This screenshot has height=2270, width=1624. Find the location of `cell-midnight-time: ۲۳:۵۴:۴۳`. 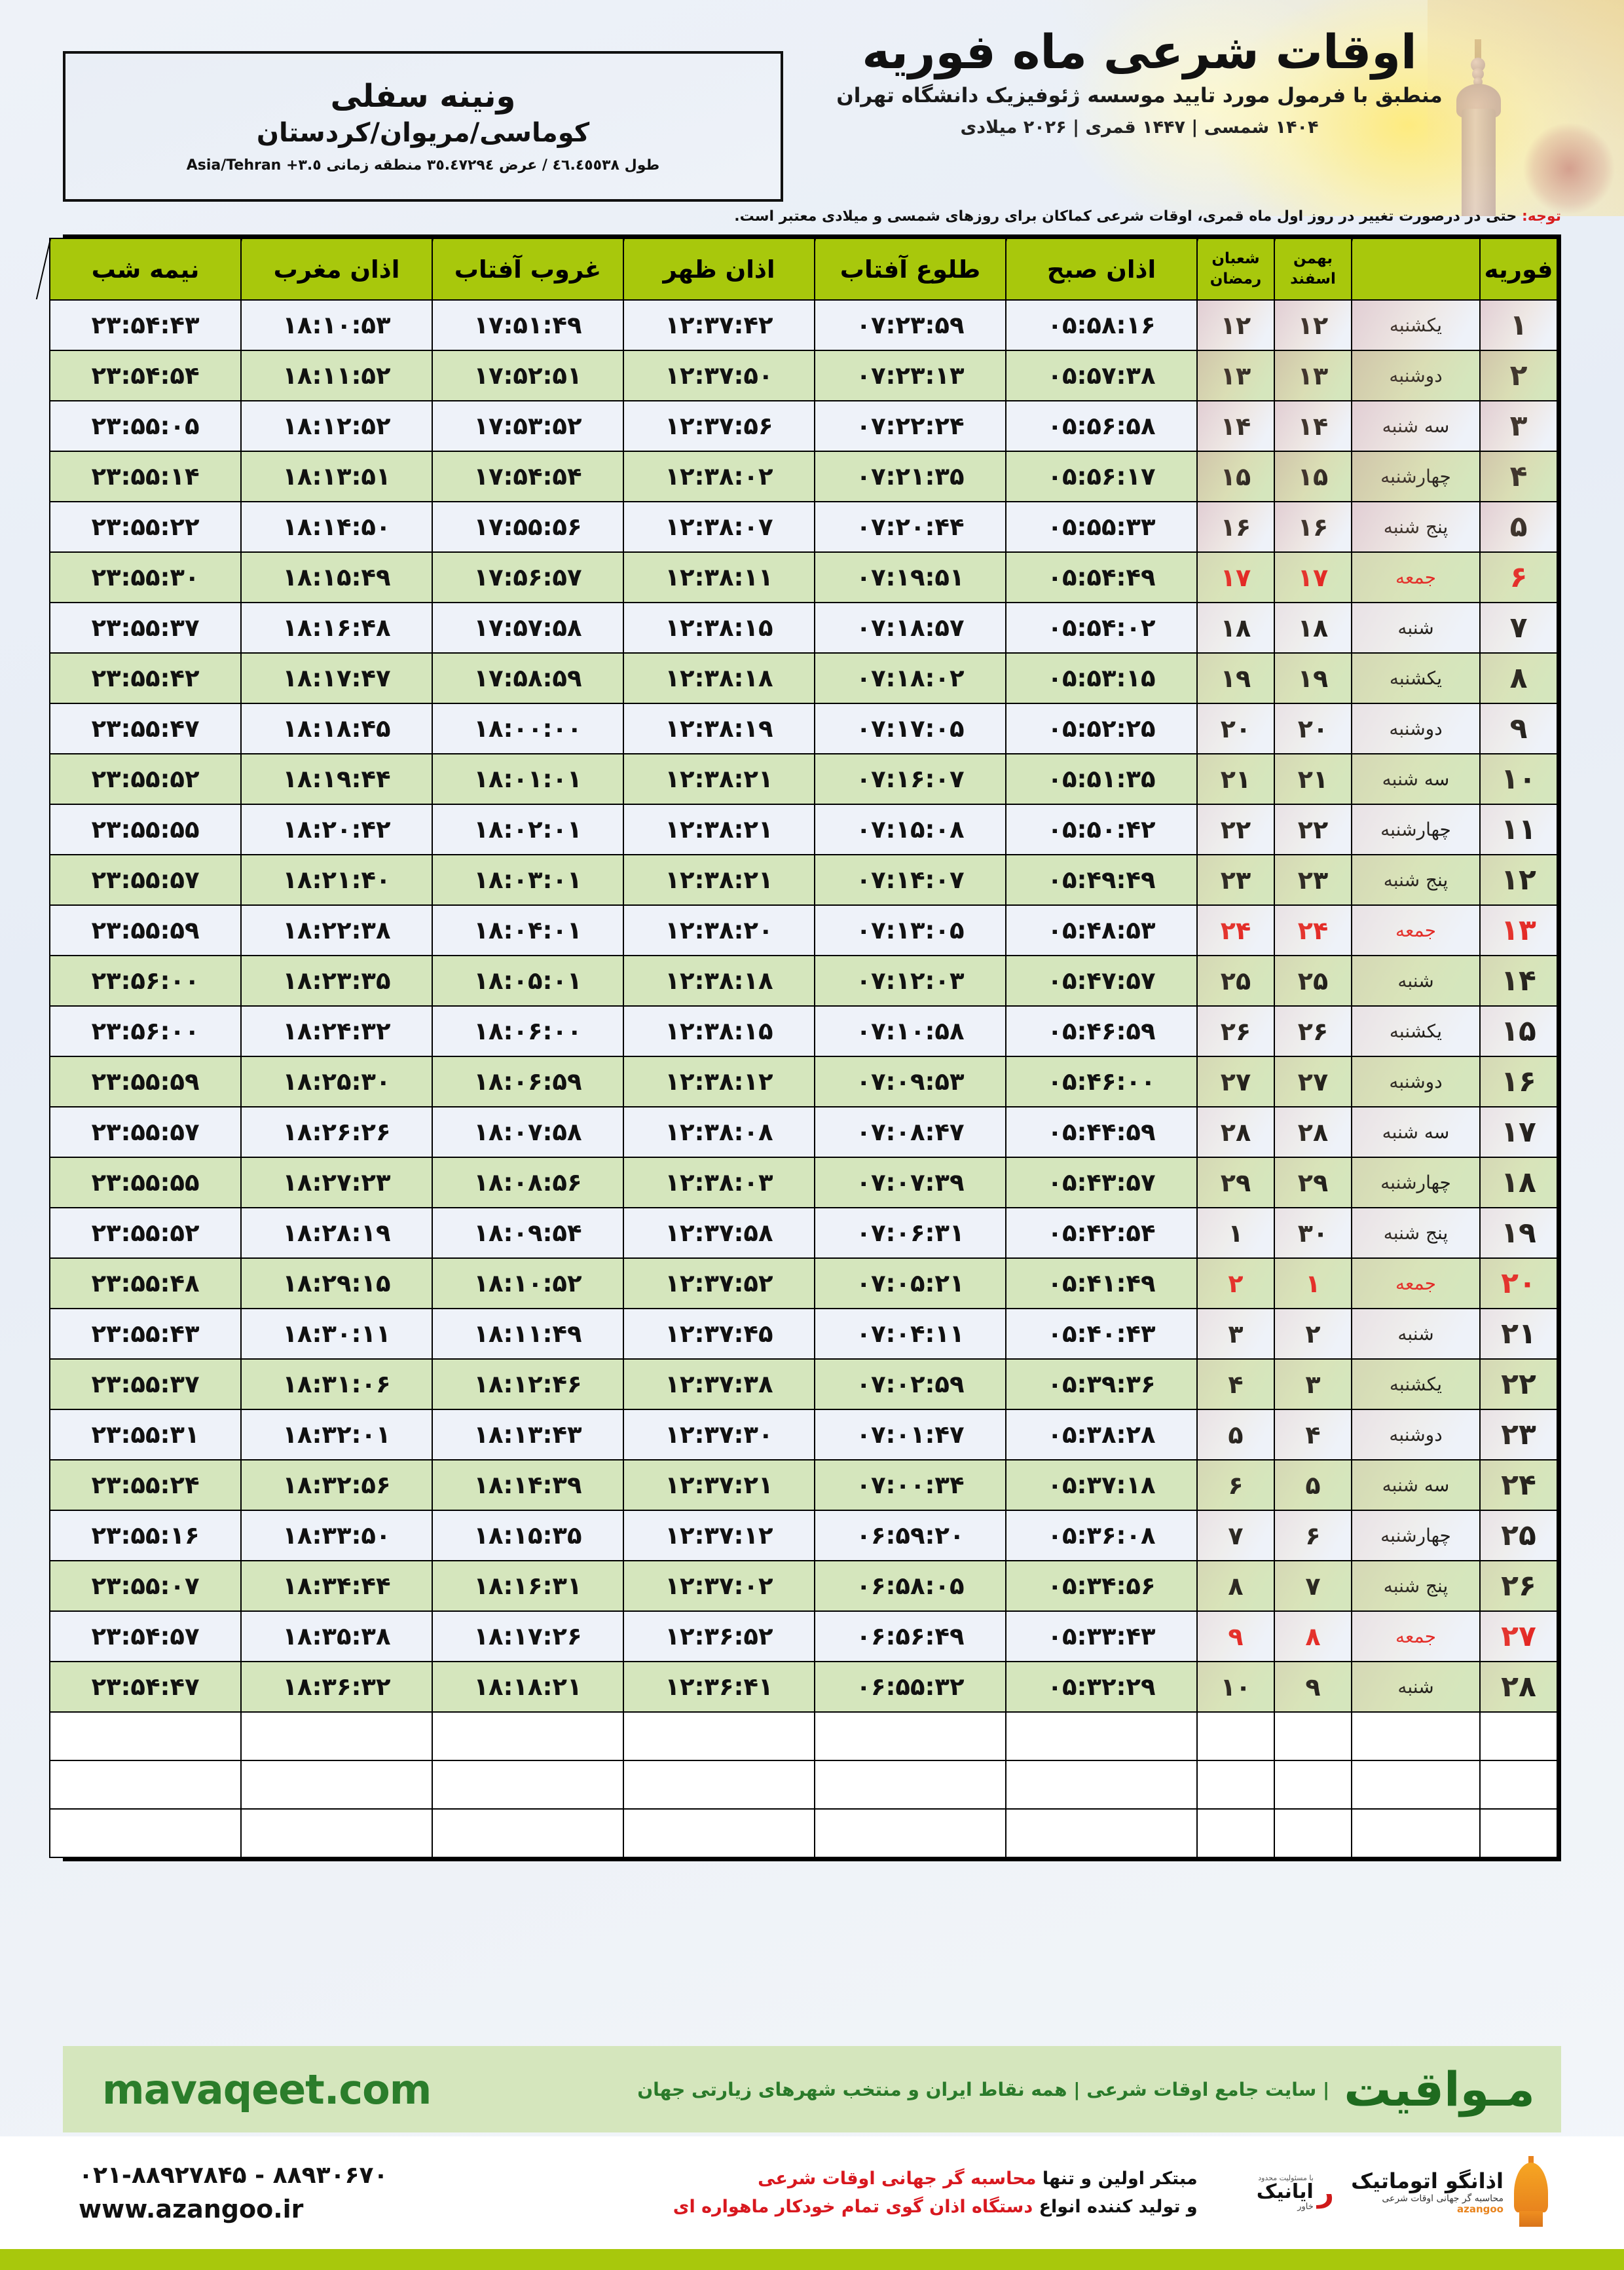

cell-midnight-time: ۲۳:۵۴:۴۳ is located at coordinates (145, 325).